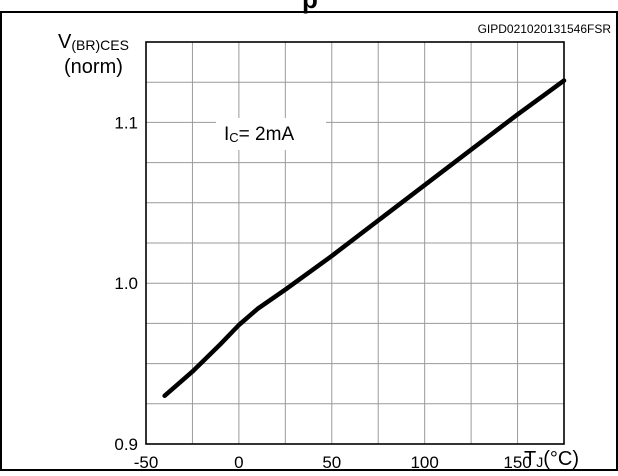 The height and width of the screenshot is (476, 618). I want to click on annotation-box, so click(271, 134).